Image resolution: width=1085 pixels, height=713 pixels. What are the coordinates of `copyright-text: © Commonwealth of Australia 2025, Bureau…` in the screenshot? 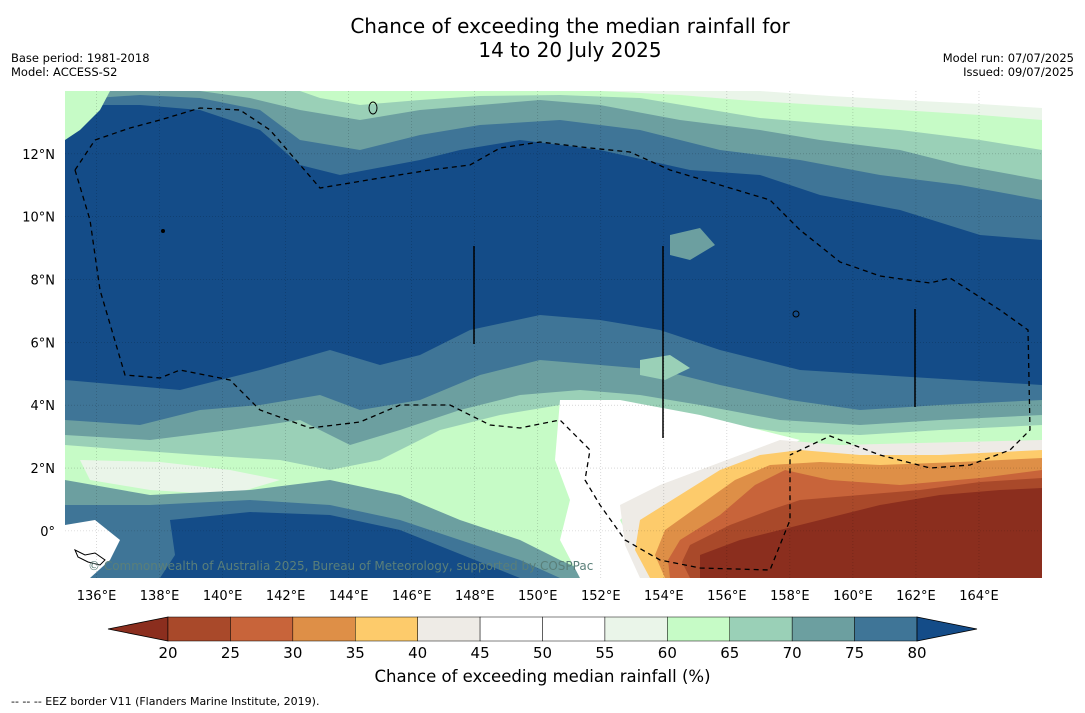 It's located at (340, 566).